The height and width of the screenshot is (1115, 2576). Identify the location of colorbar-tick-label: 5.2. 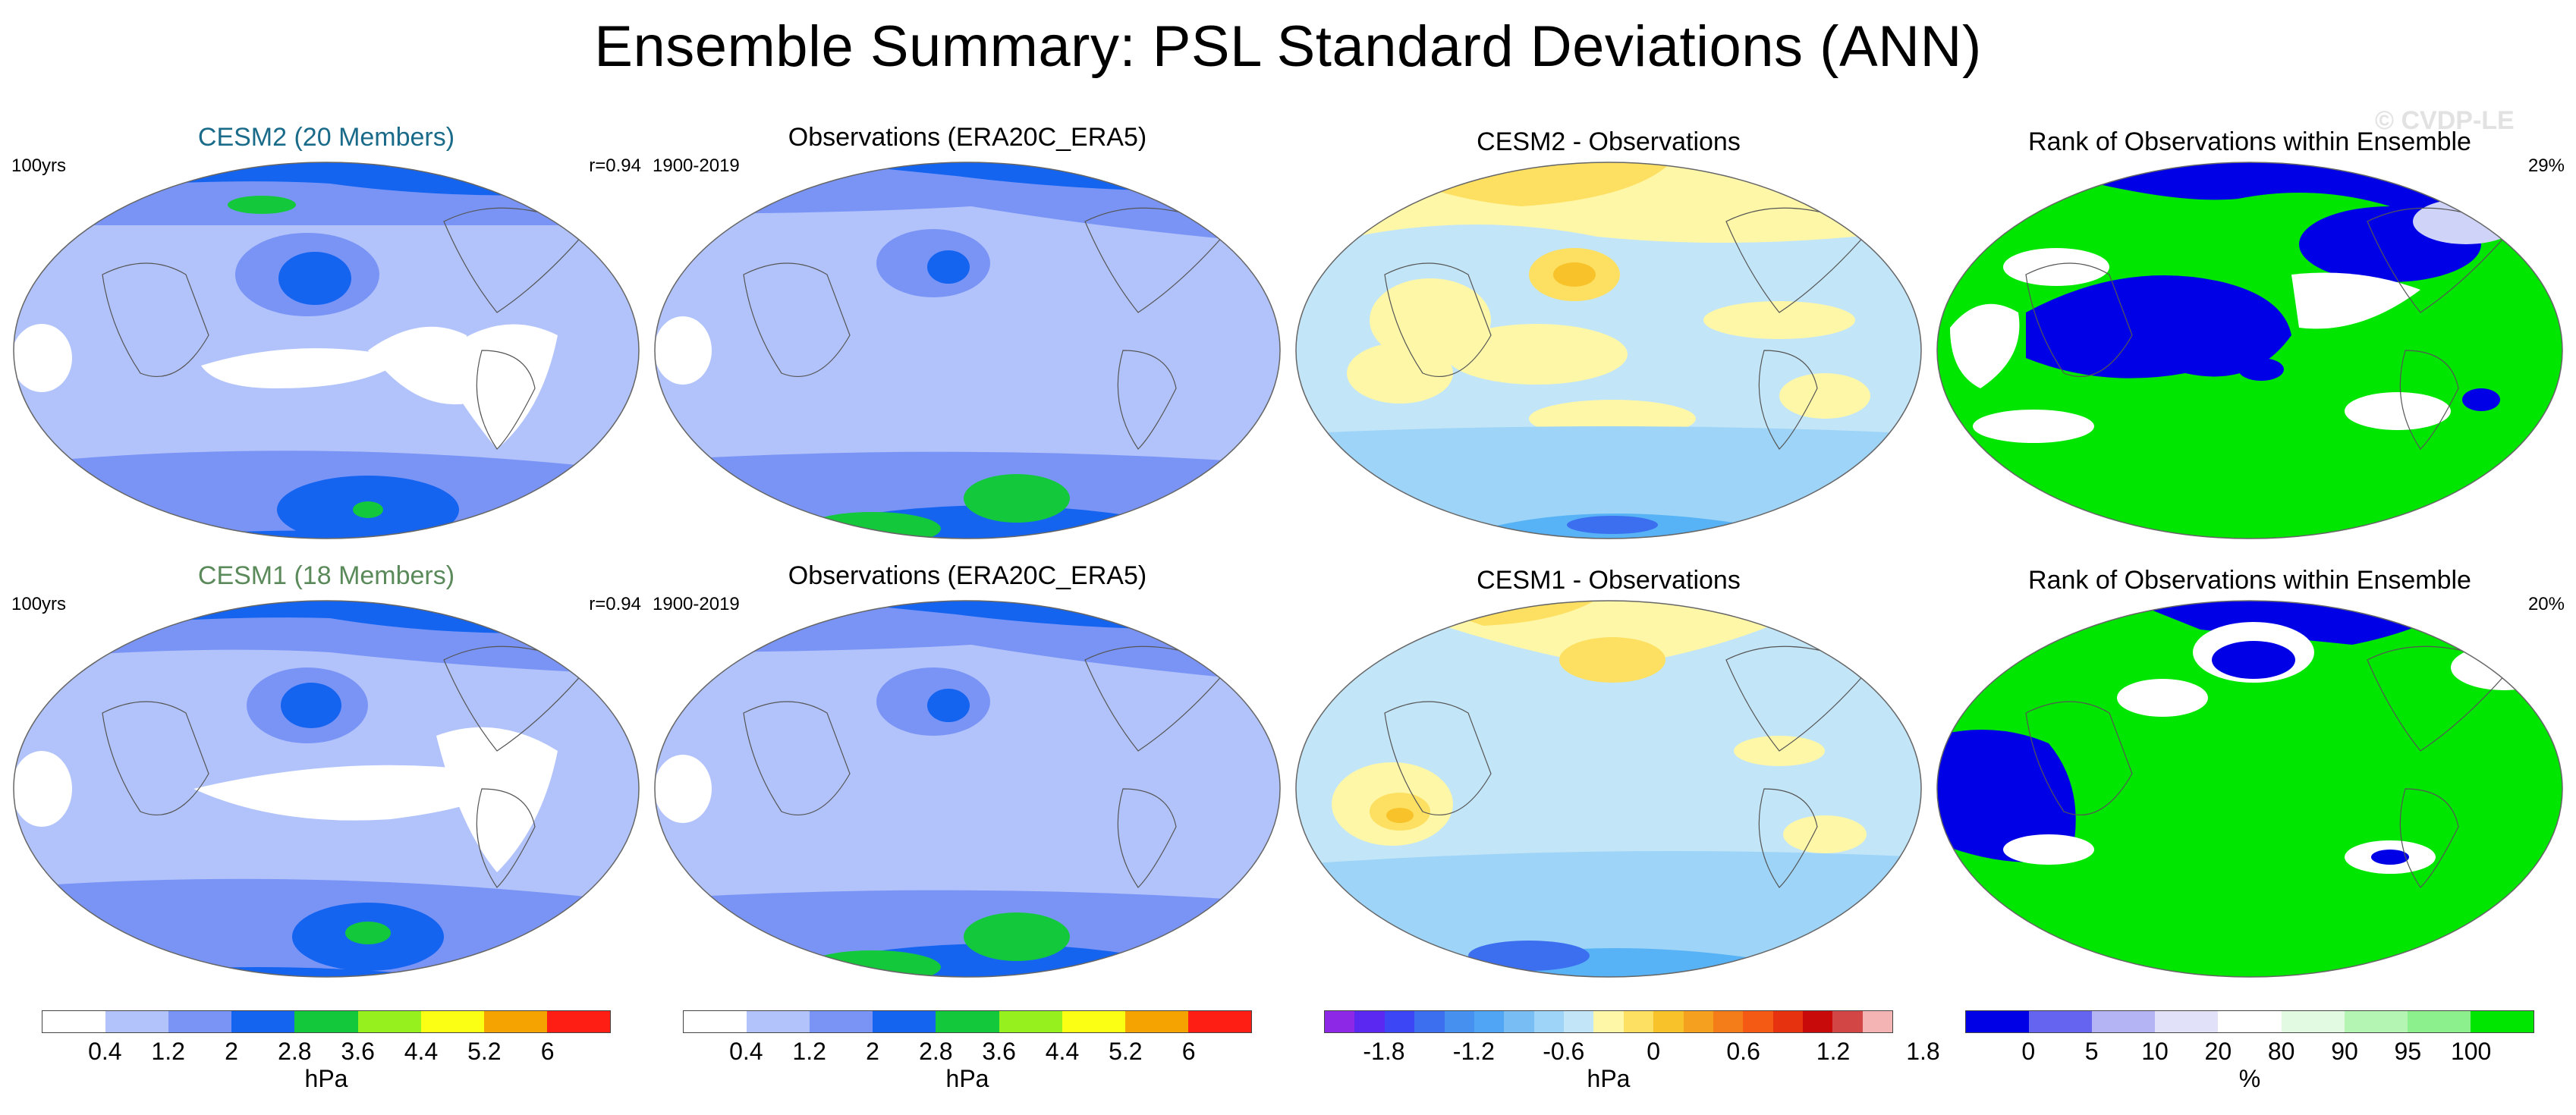
(1126, 1051).